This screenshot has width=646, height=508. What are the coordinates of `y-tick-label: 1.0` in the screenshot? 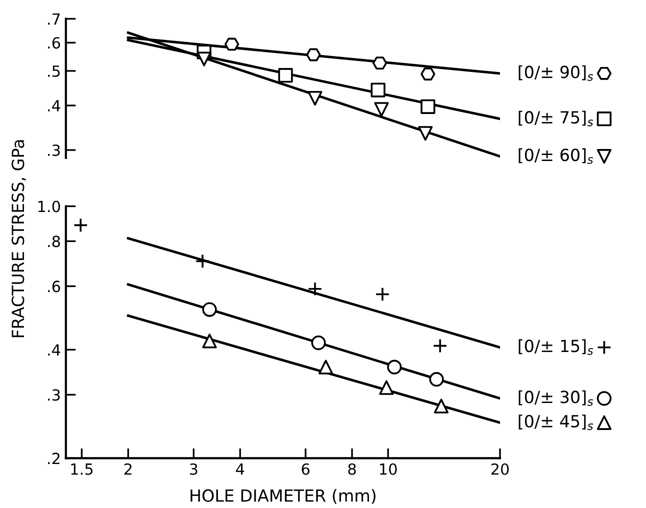 It's located at (49, 206).